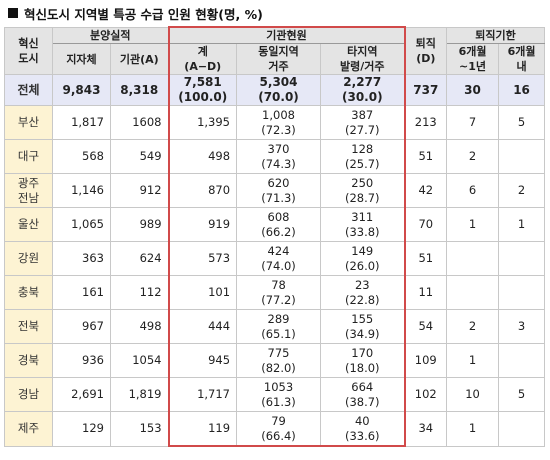 This screenshot has width=550, height=460. I want to click on cell-other-region: 149 (26.0), so click(363, 258).